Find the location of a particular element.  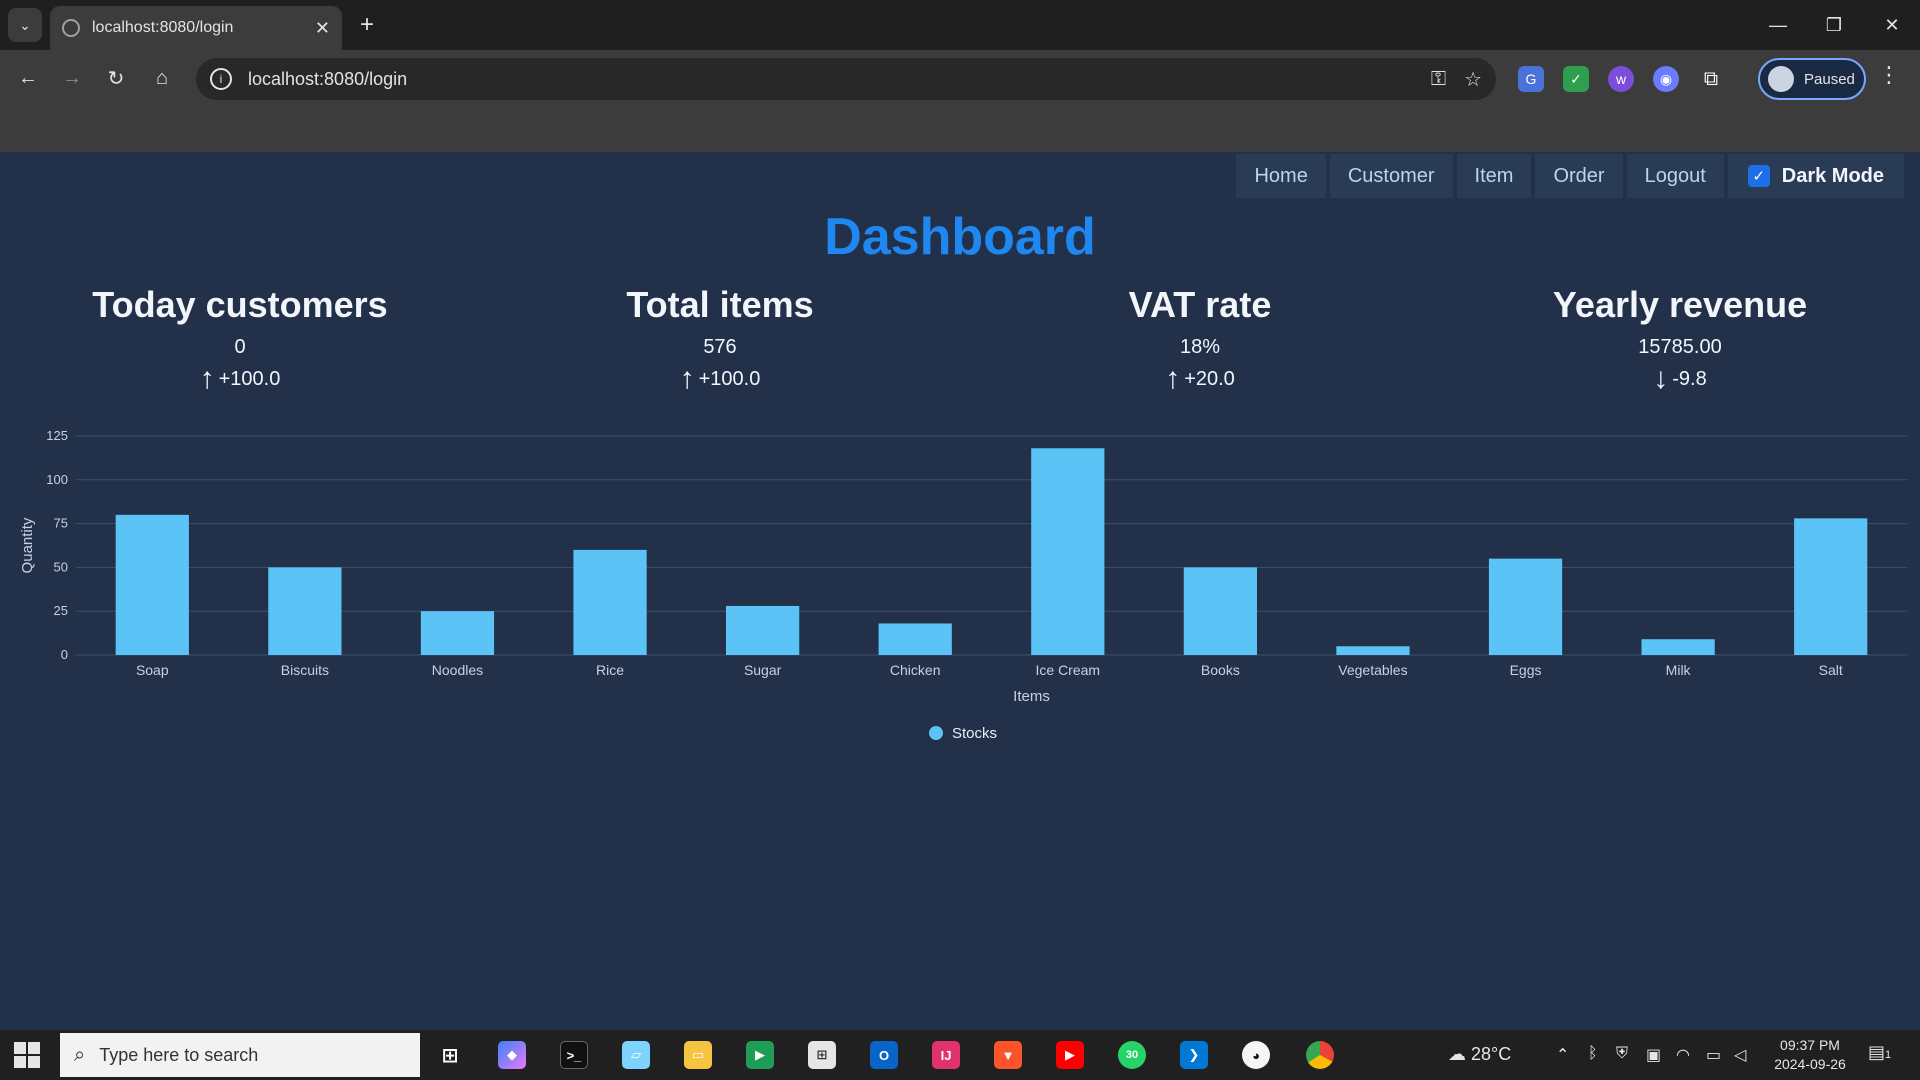

volume-icon: ◁ is located at coordinates (1740, 1055).